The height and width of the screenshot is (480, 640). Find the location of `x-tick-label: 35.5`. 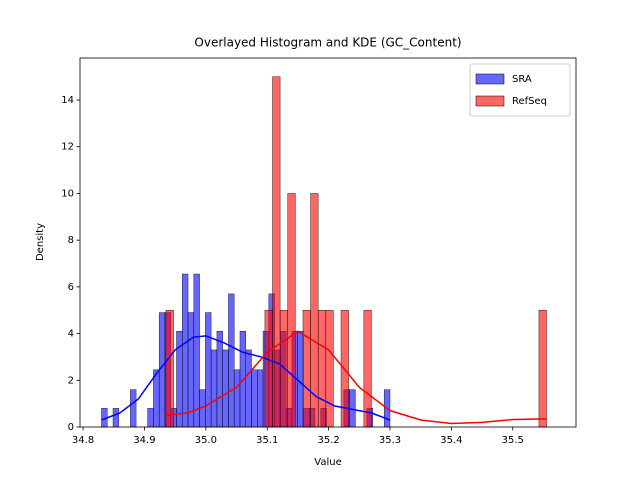

x-tick-label: 35.5 is located at coordinates (513, 440).